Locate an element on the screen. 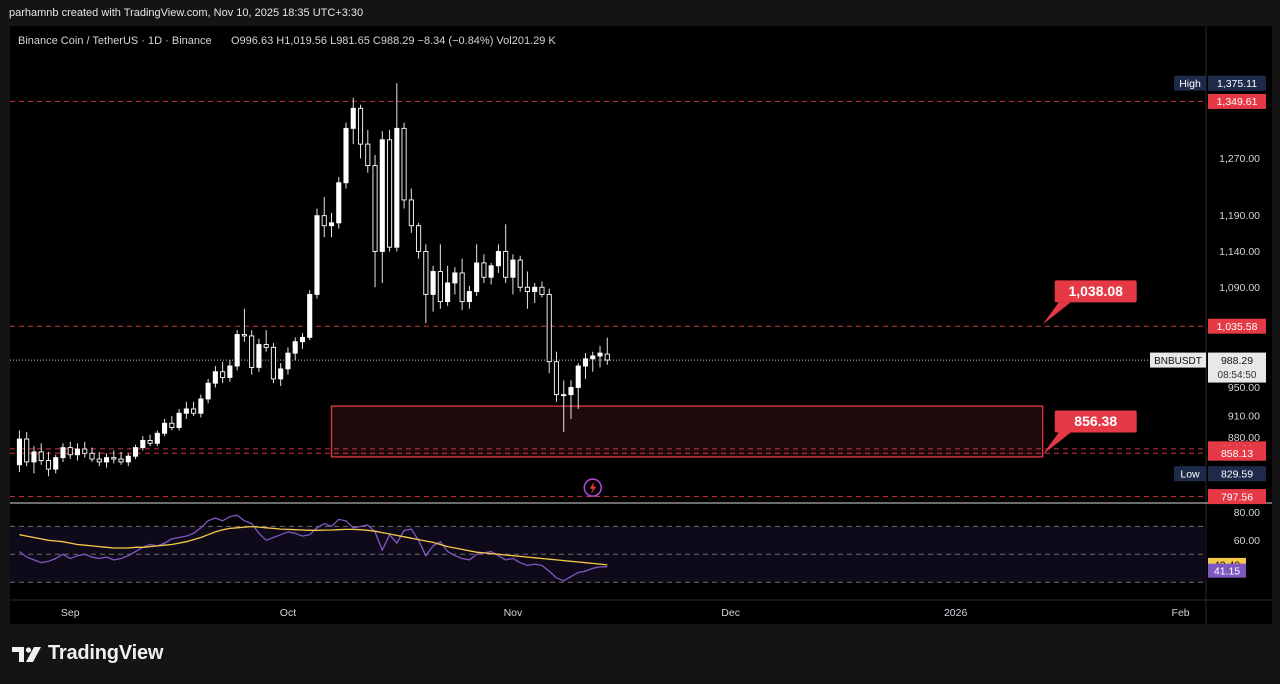  symbol-tag-bg is located at coordinates (1178, 360).